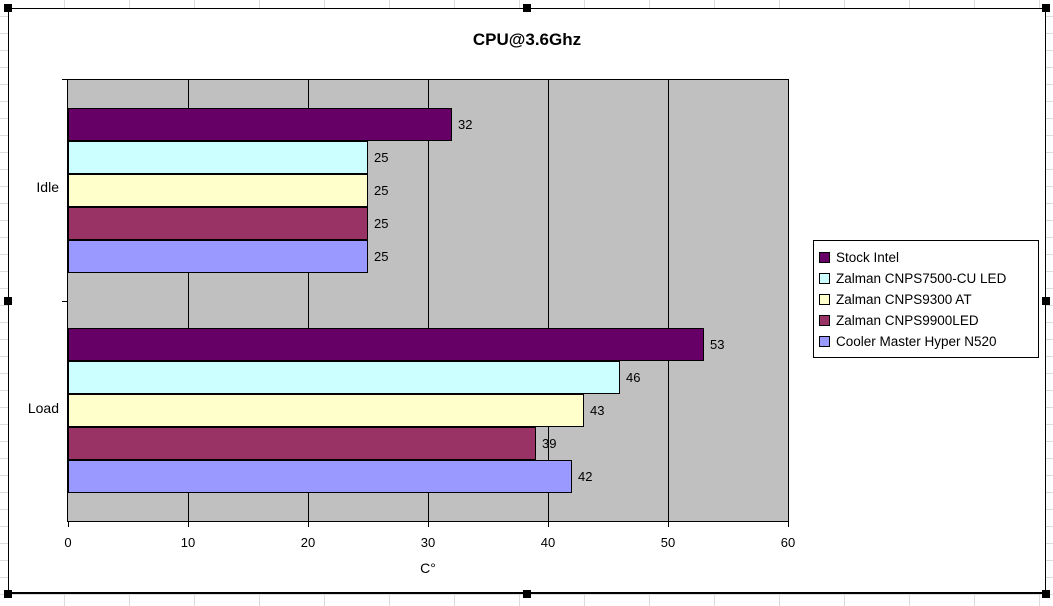 Image resolution: width=1053 pixels, height=606 pixels. Describe the element at coordinates (633, 377) in the screenshot. I see `bar-value-label: 46` at that location.